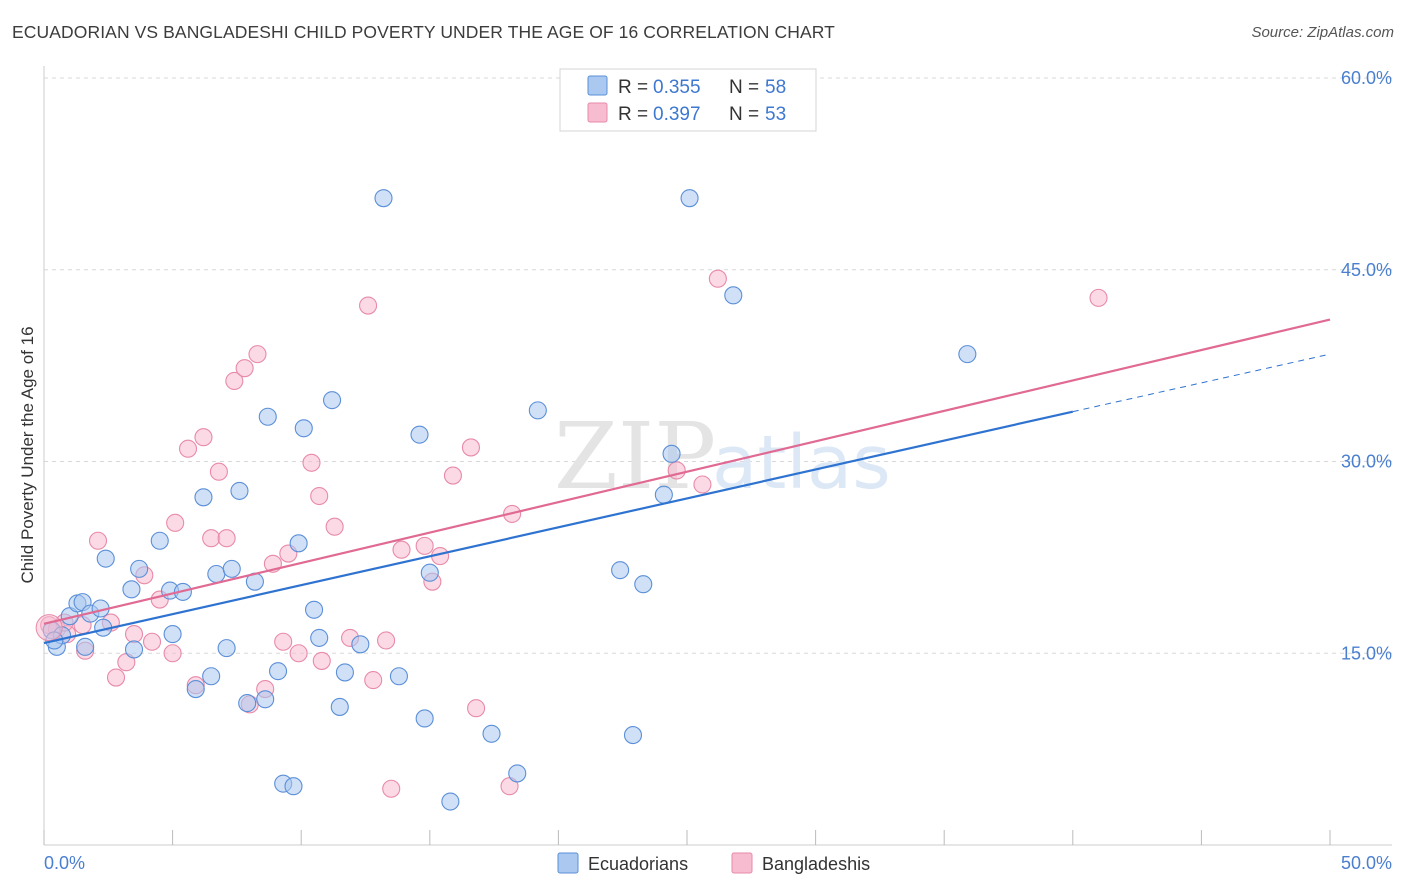 The width and height of the screenshot is (1406, 892). Describe the element at coordinates (775, 114) in the screenshot. I see `legend-n-value: 53` at that location.